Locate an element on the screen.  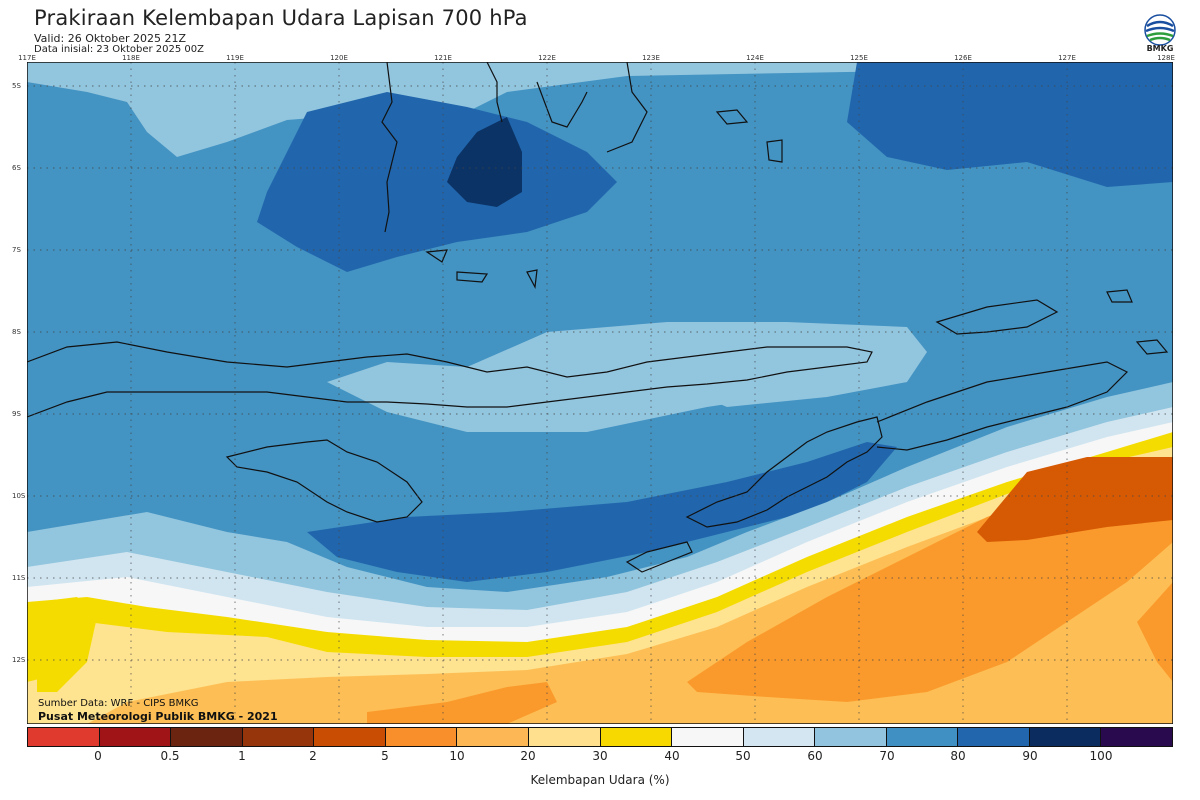
colorbar-tick-label: 0 is located at coordinates (98, 756).